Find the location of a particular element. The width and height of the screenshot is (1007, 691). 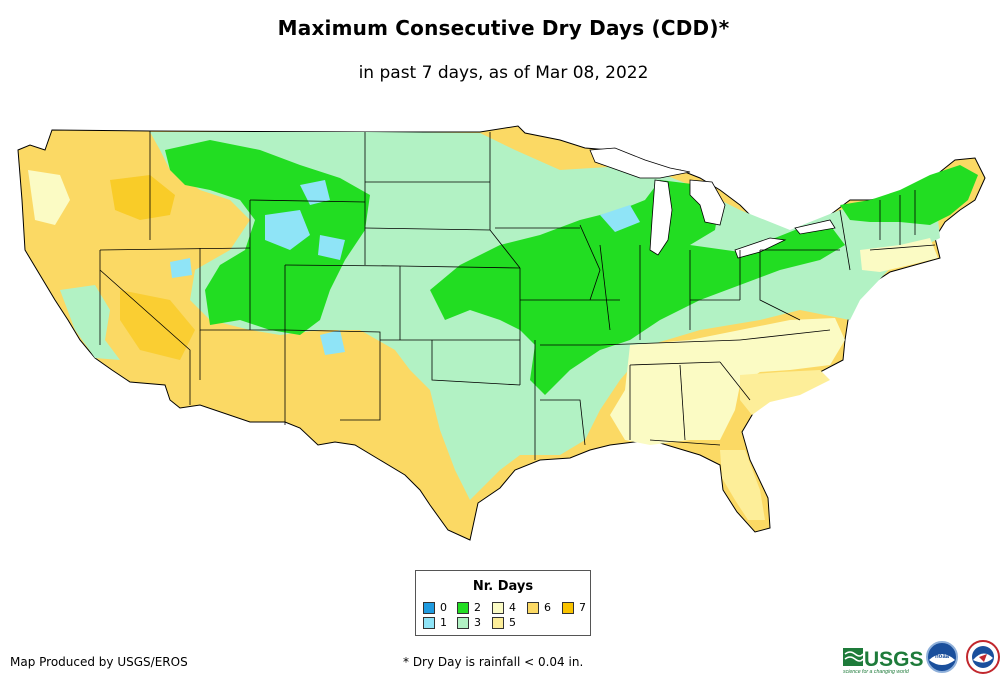

noaa-wordmark: noaa is located at coordinates (942, 657).